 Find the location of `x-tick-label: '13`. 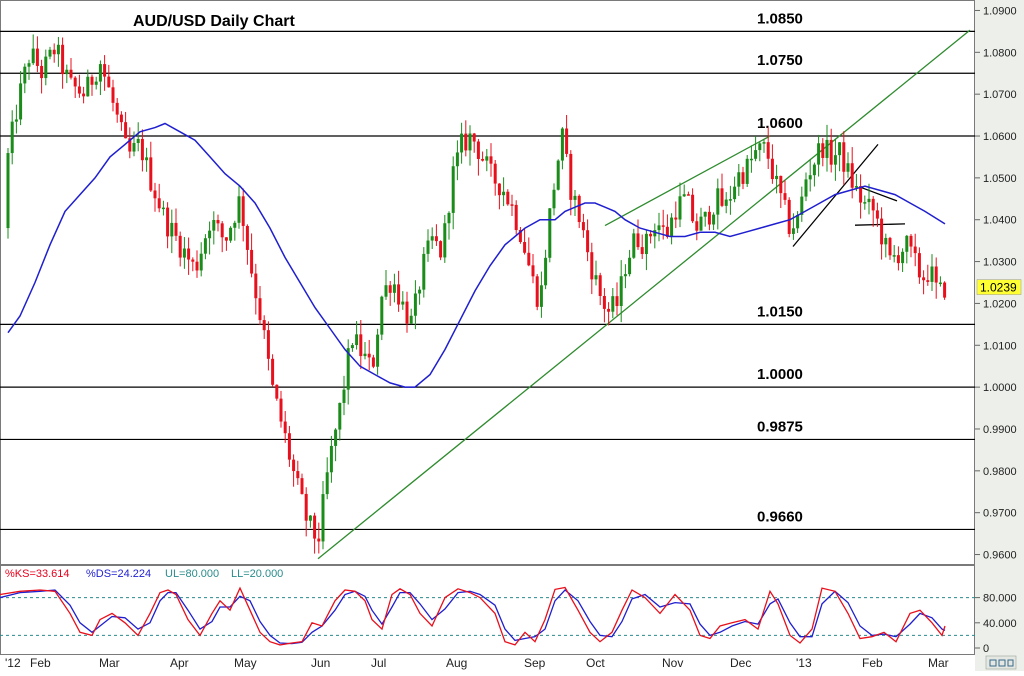

x-tick-label: '13 is located at coordinates (804, 663).